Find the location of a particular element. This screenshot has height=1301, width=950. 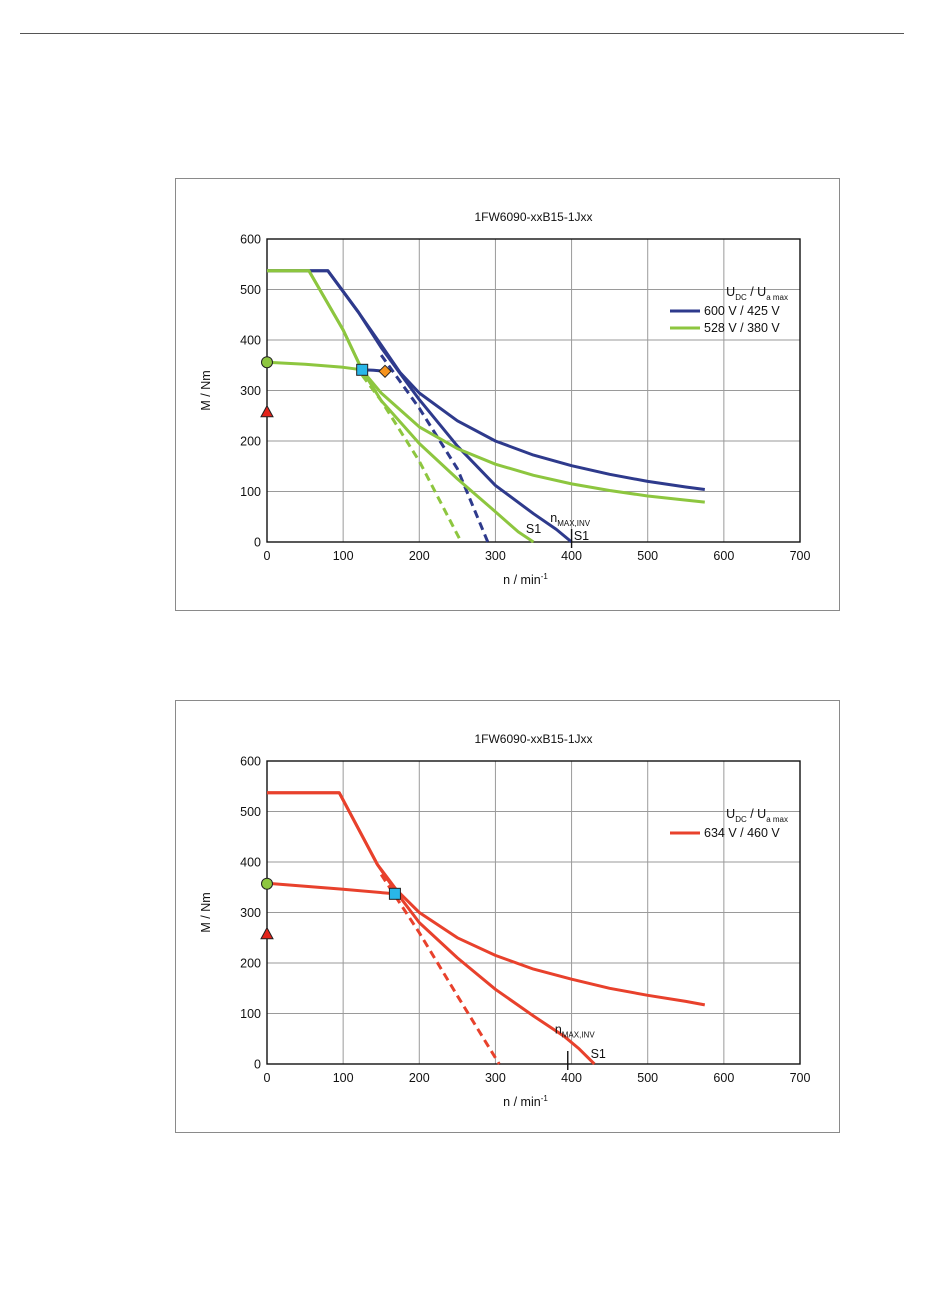

legend-label: 600 V / 425 V is located at coordinates (742, 311).